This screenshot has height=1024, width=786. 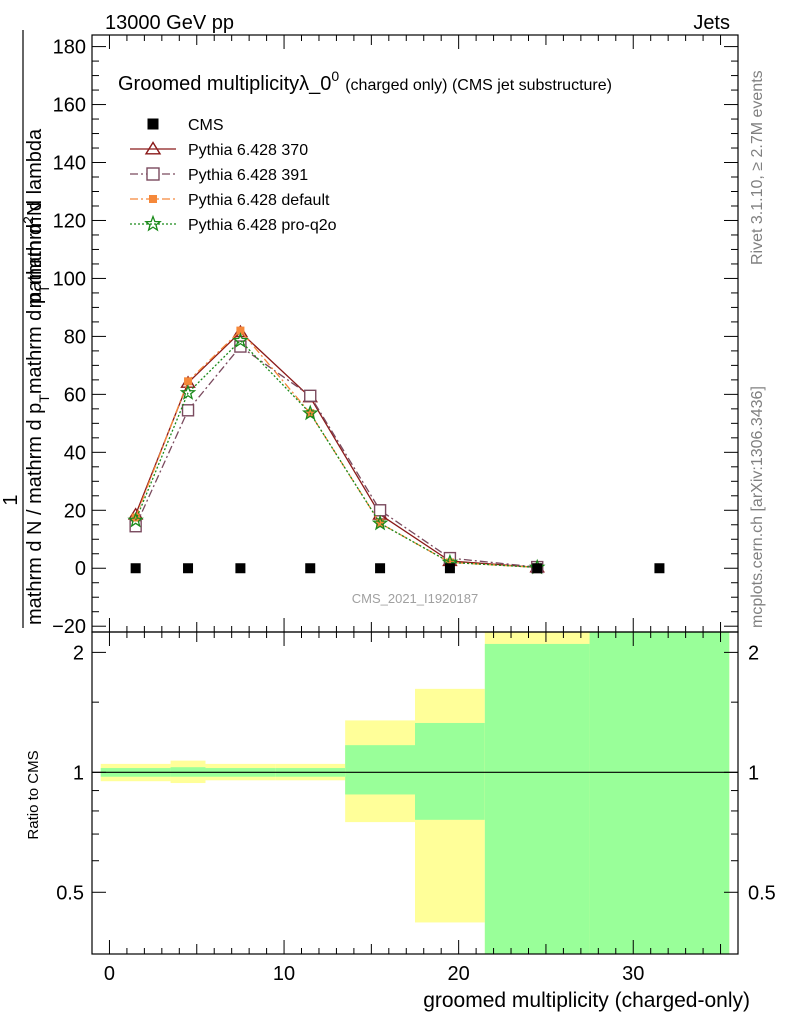 I want to click on header-left: 13000 GeV pp, so click(x=169, y=23).